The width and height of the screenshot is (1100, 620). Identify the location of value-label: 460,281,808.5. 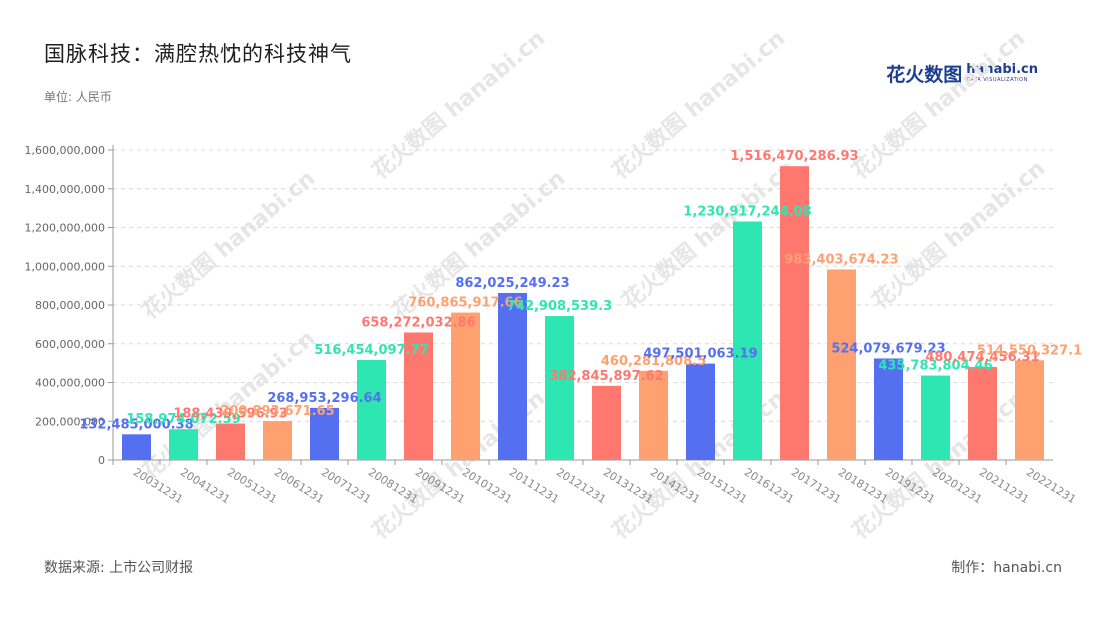
(653, 361).